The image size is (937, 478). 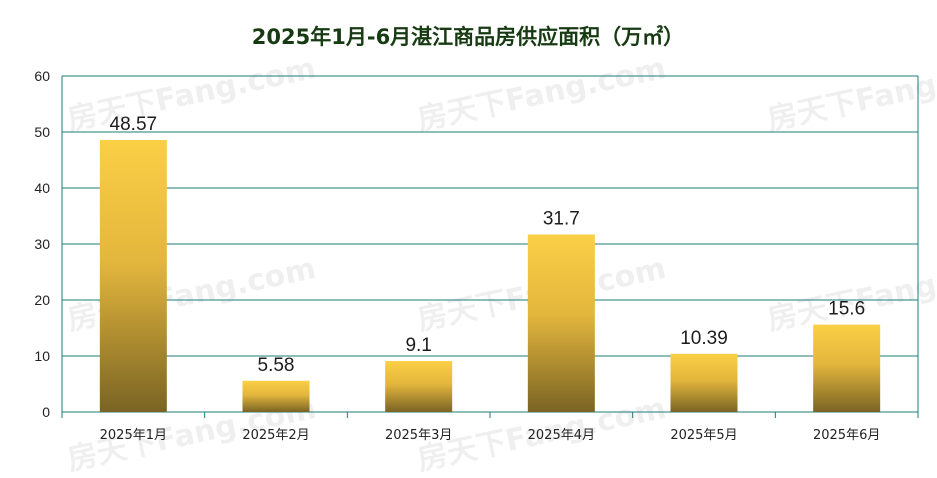 What do you see at coordinates (468, 37) in the screenshot?
I see `chart-title: 2025年1月-6月湛江商品房供应面积（万㎡）` at bounding box center [468, 37].